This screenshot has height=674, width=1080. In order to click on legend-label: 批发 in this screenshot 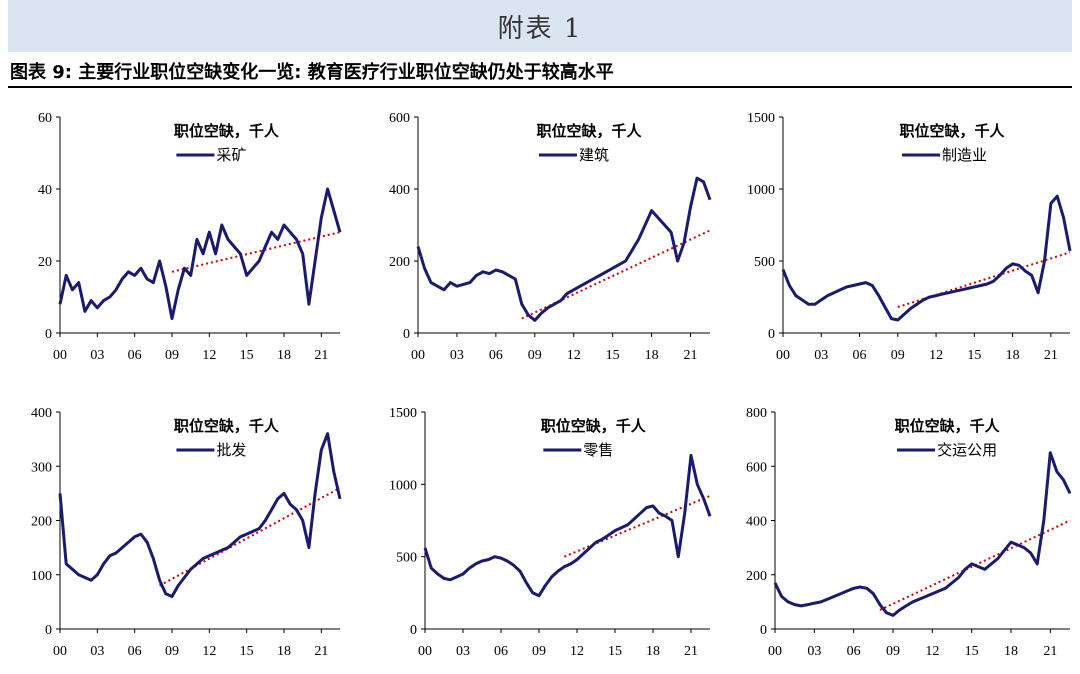, I will do `click(231, 450)`.